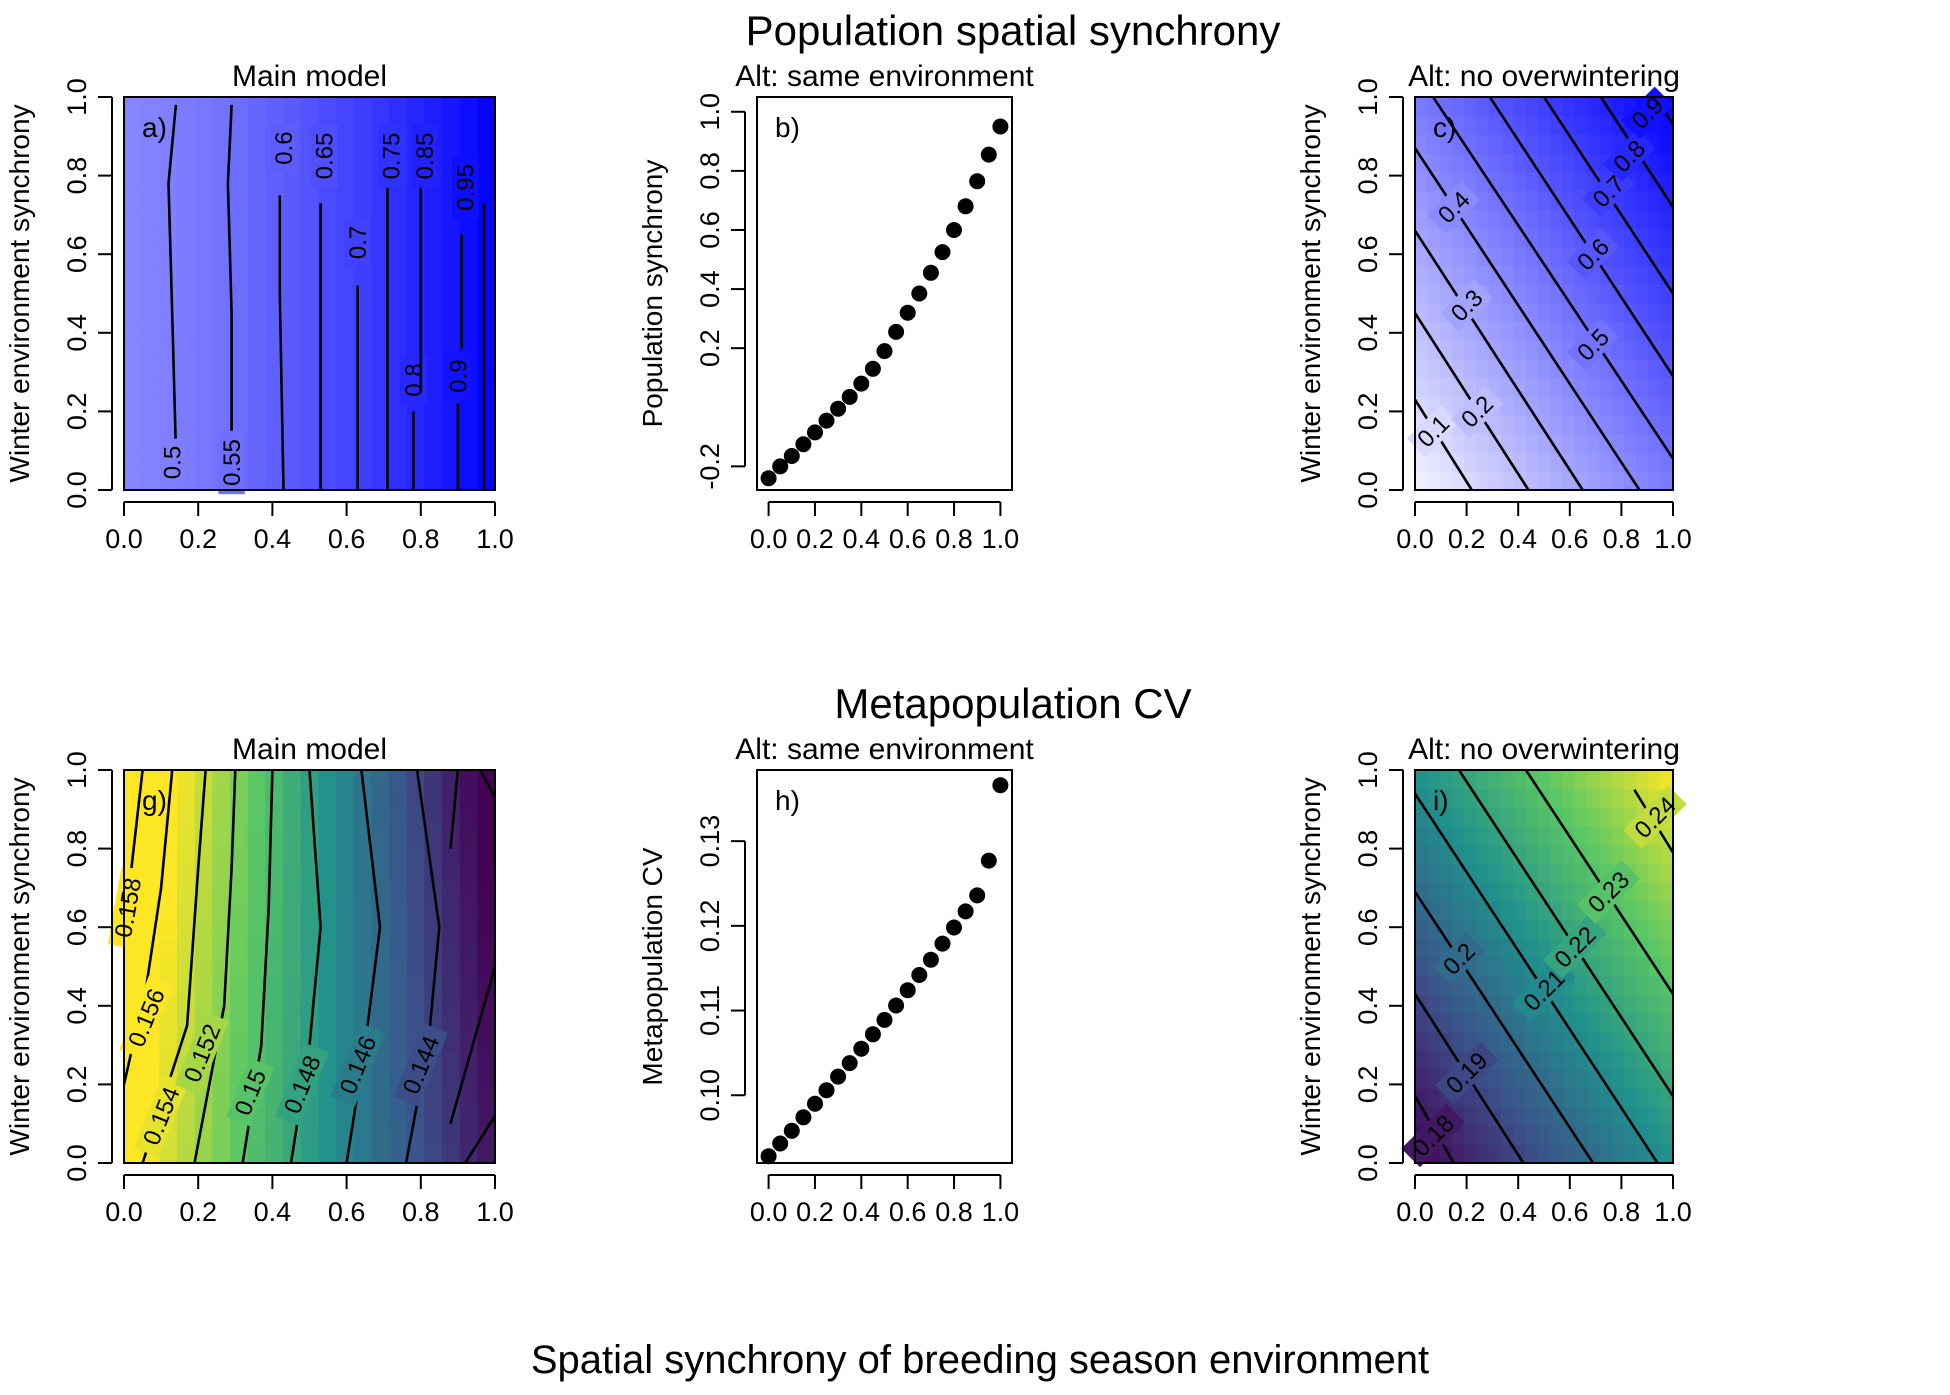 This screenshot has height=1395, width=1950. Describe the element at coordinates (309, 966) in the screenshot. I see `plot-frame` at that location.